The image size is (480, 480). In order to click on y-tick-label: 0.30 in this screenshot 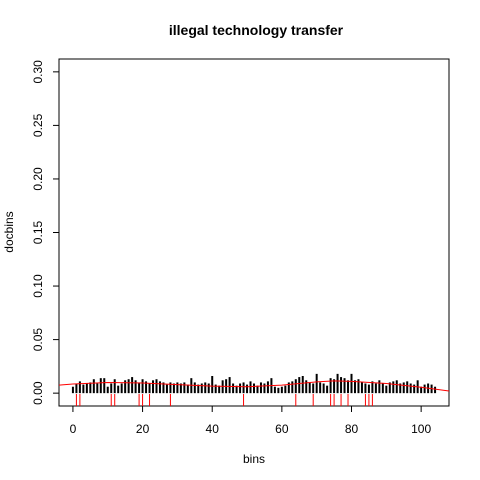, I will do `click(38, 72)`.